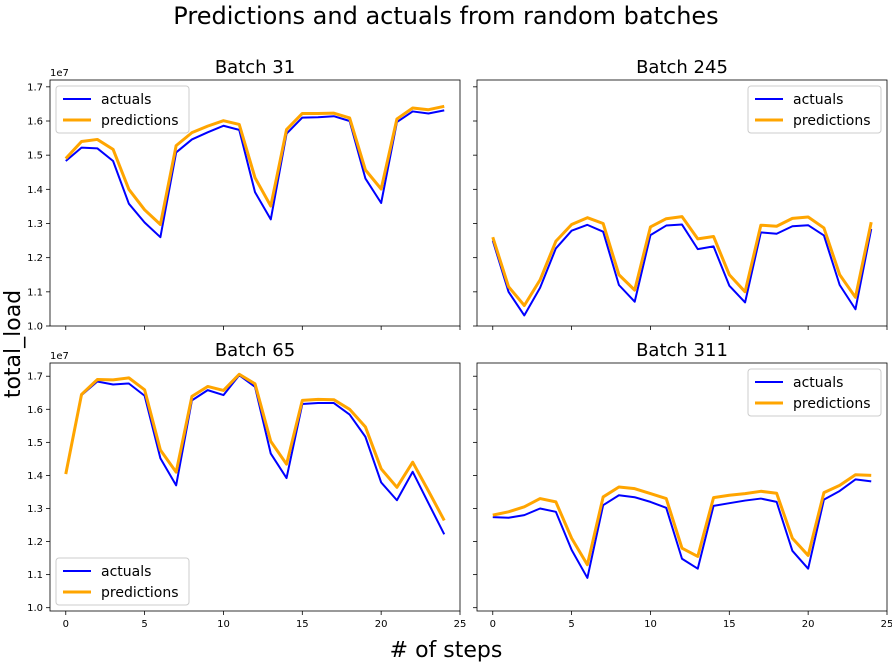  I want to click on x-axis-label: # of steps, so click(446, 650).